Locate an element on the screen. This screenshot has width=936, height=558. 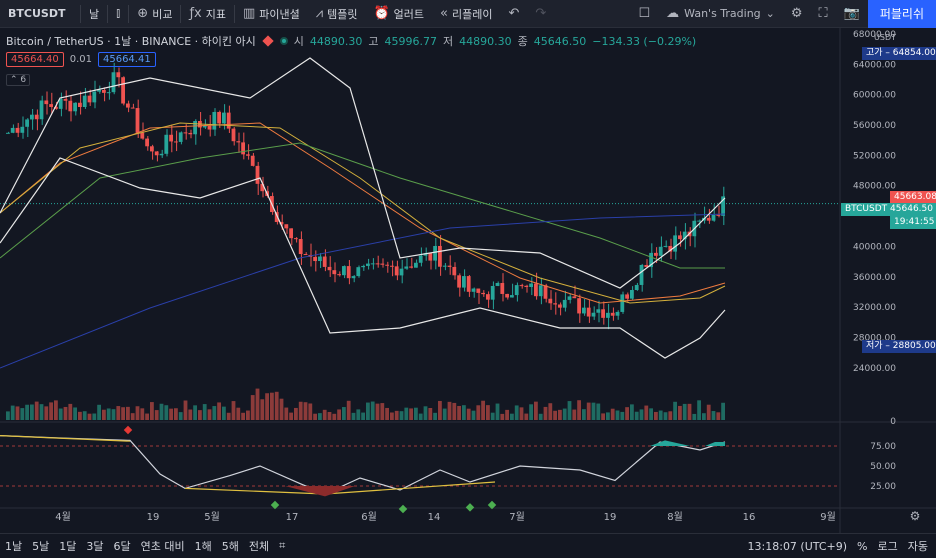
time-axis-label: 9월 is located at coordinates (828, 517).